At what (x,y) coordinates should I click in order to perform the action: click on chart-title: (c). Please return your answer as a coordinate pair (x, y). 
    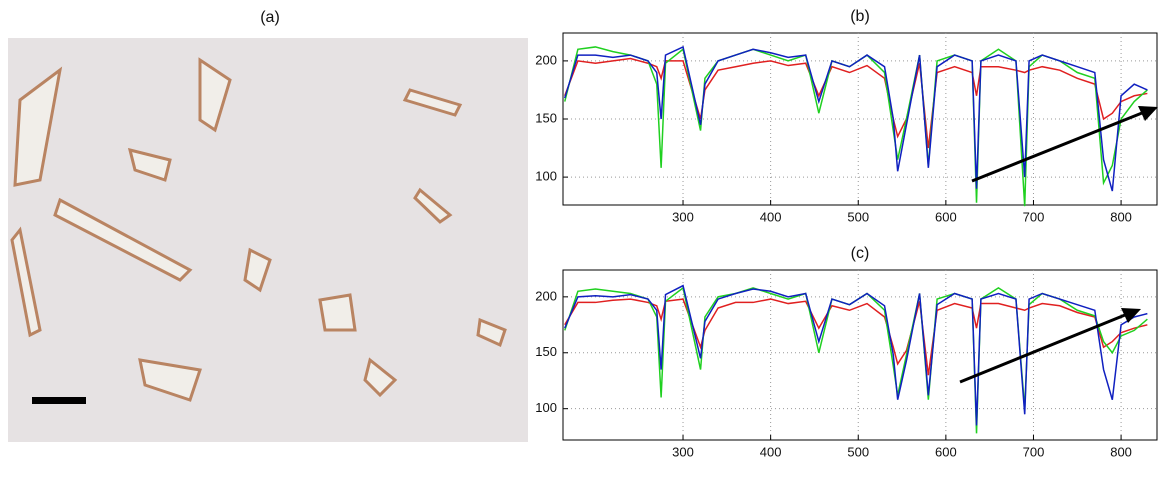
    Looking at the image, I should click on (860, 253).